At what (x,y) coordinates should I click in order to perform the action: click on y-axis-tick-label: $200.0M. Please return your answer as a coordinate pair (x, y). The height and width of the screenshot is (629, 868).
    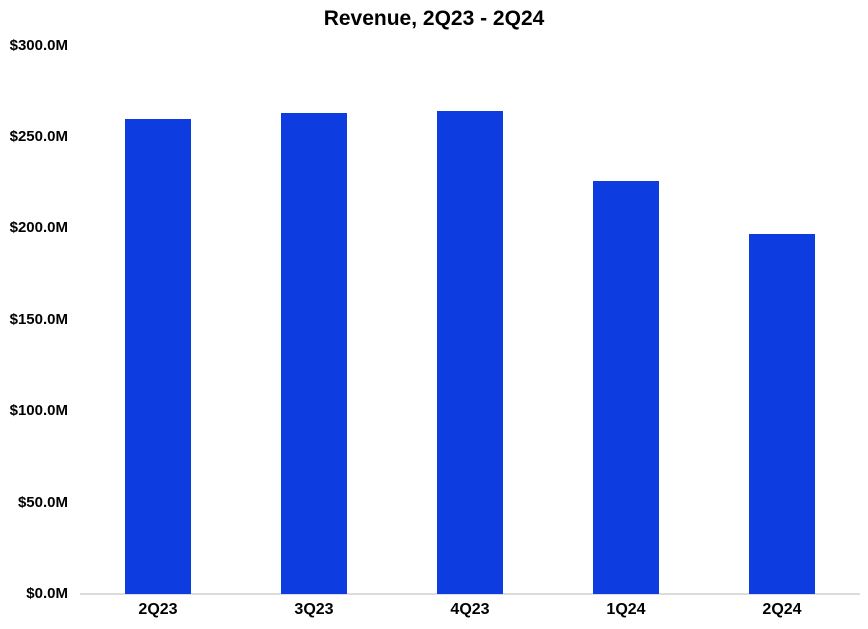
    Looking at the image, I should click on (38, 228).